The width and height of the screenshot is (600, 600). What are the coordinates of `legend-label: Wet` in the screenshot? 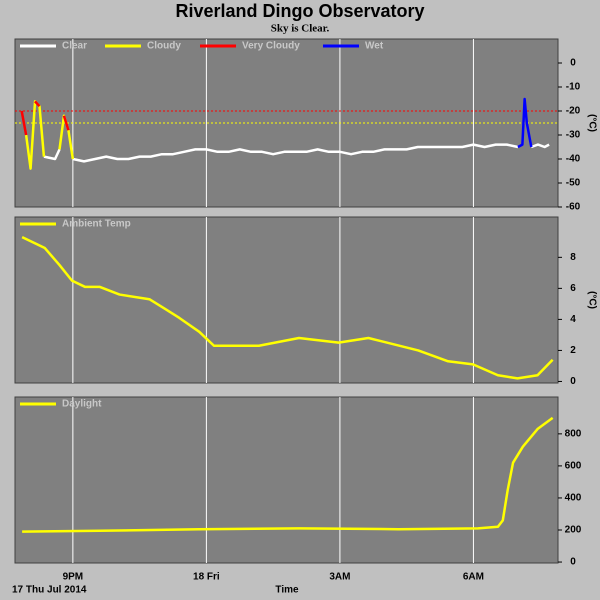 It's located at (374, 46).